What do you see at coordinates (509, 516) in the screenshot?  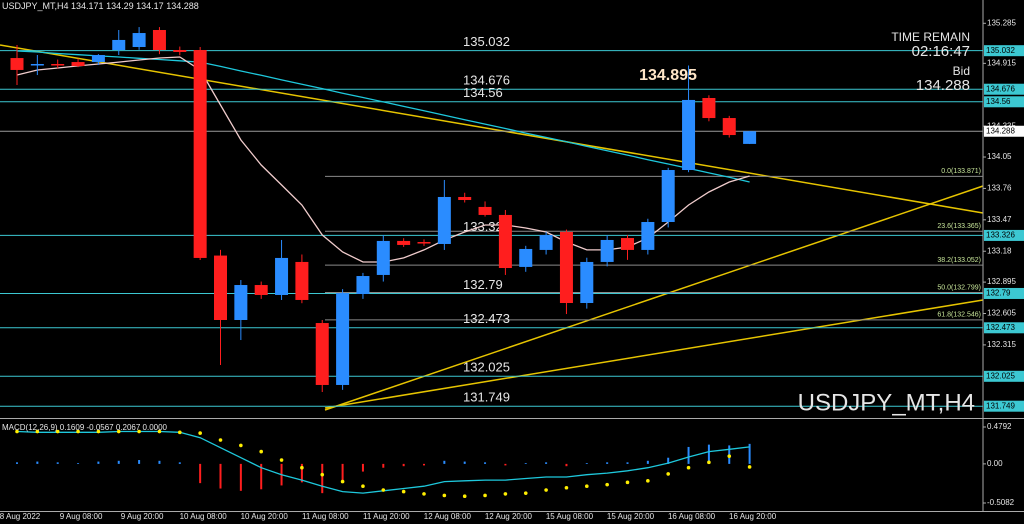 I see `x-tick-label: 12 Aug 20:00` at bounding box center [509, 516].